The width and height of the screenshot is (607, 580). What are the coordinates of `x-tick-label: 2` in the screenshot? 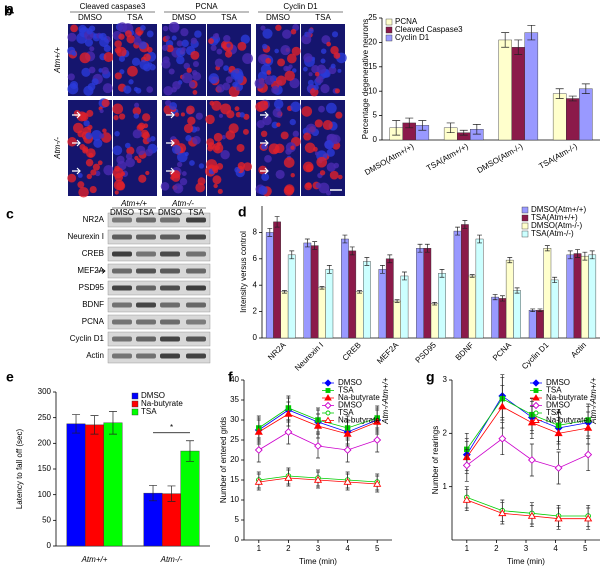 It's located at (496, 548).